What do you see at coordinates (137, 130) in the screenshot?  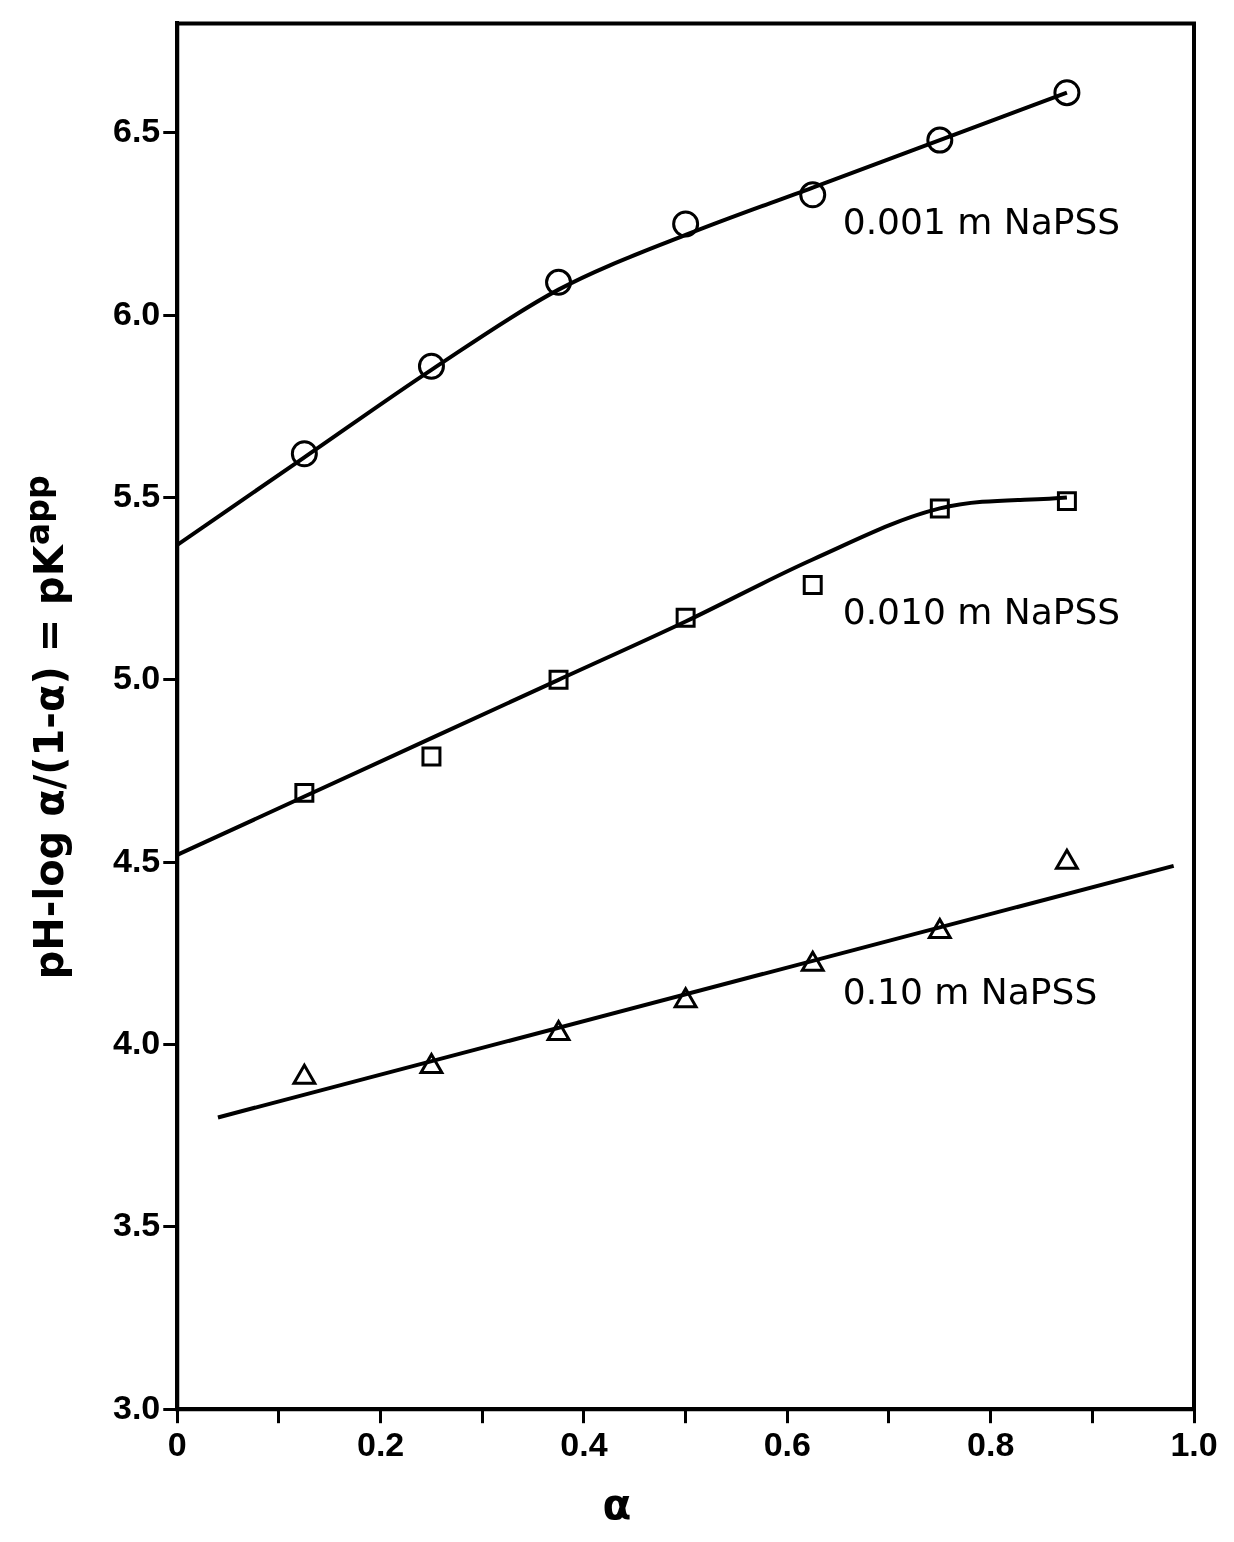 I see `y-tick-label: 6.5` at bounding box center [137, 130].